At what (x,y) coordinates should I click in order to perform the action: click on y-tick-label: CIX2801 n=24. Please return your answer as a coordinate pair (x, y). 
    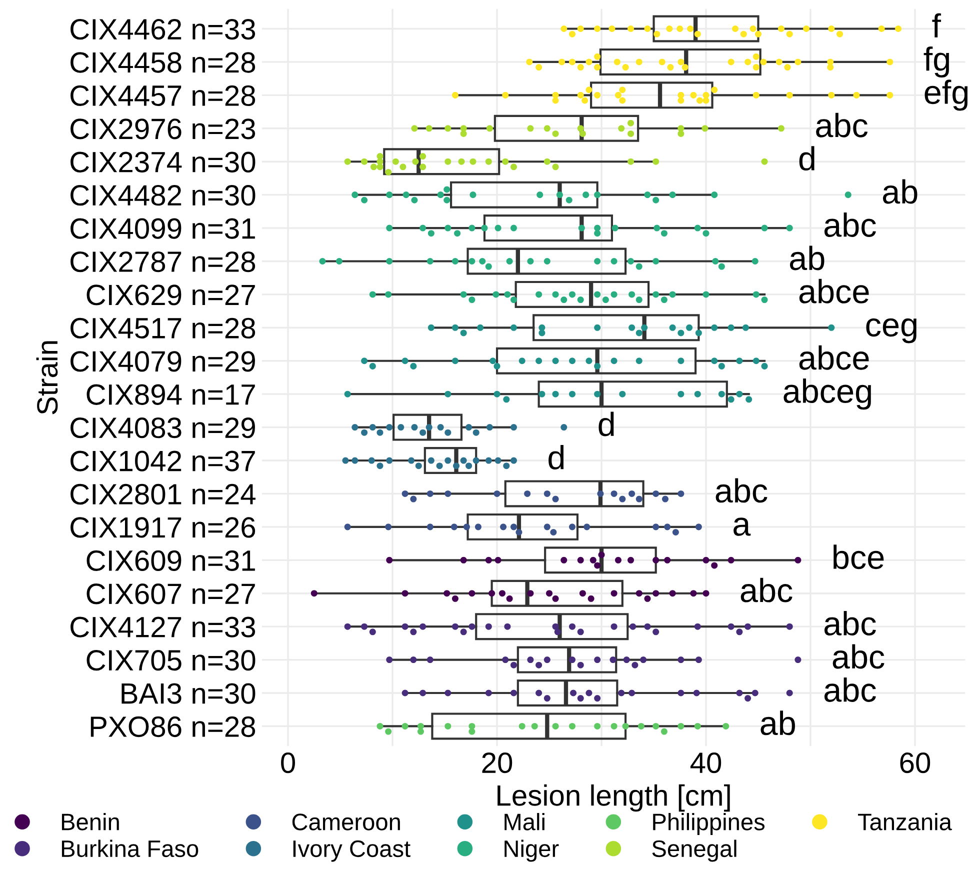
    Looking at the image, I should click on (163, 494).